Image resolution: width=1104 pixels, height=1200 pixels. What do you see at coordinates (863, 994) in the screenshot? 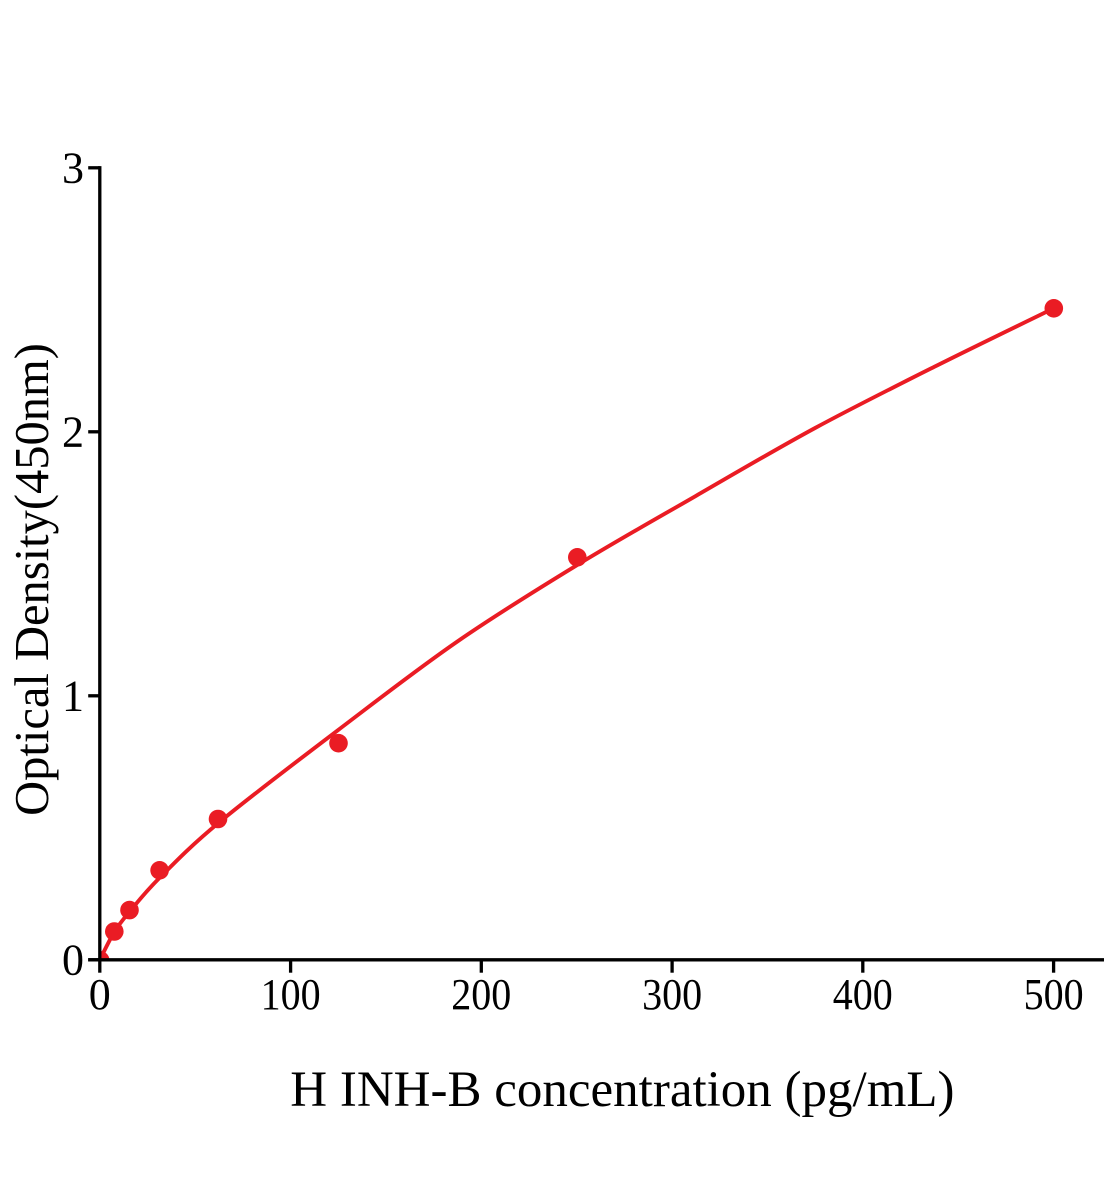
I see `svg-text: 400` at bounding box center [863, 994].